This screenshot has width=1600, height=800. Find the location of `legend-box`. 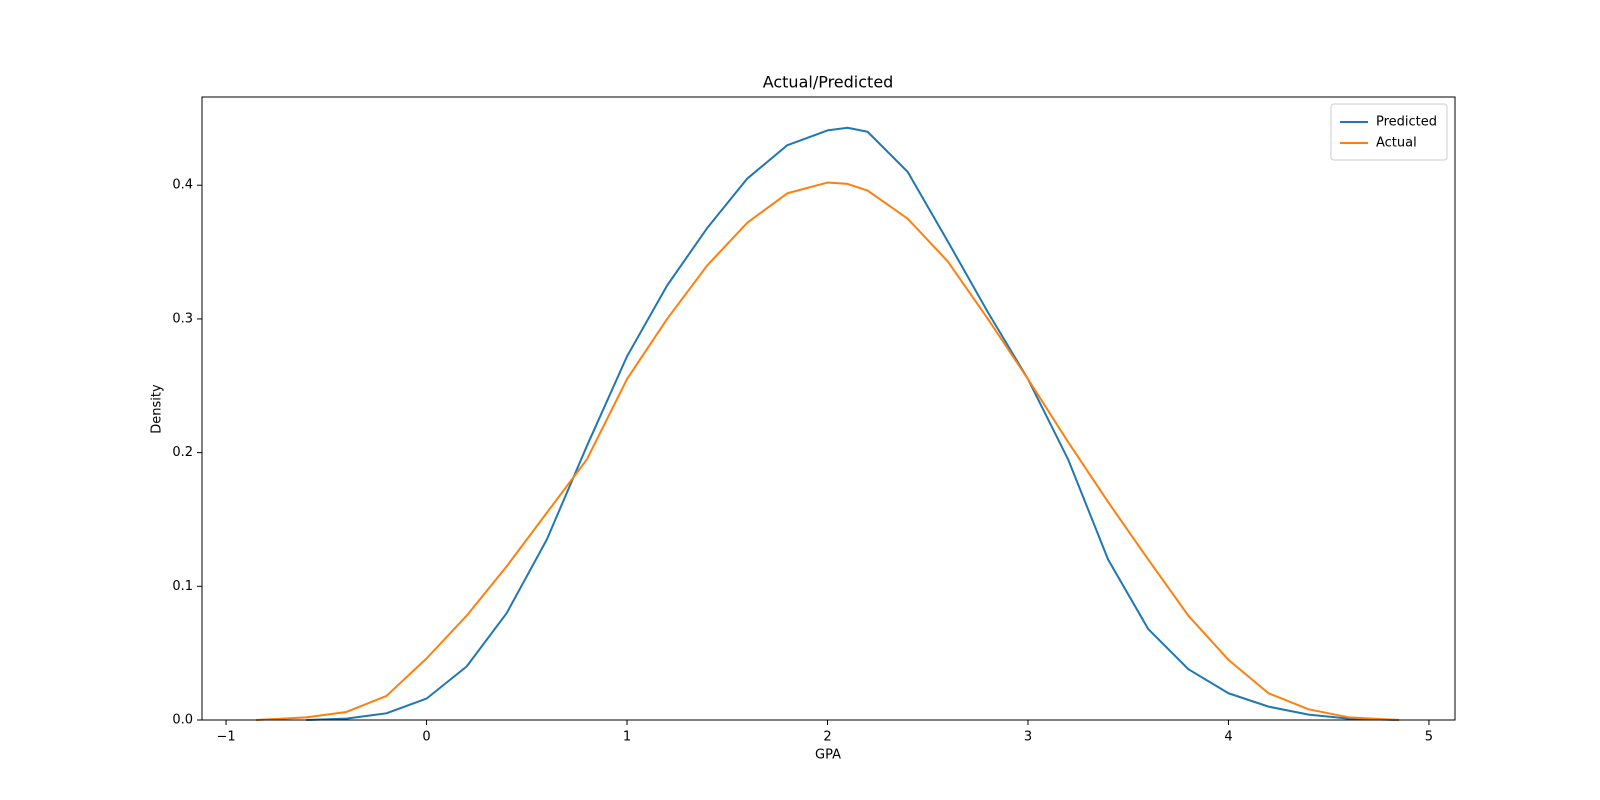

legend-box is located at coordinates (1389, 132).